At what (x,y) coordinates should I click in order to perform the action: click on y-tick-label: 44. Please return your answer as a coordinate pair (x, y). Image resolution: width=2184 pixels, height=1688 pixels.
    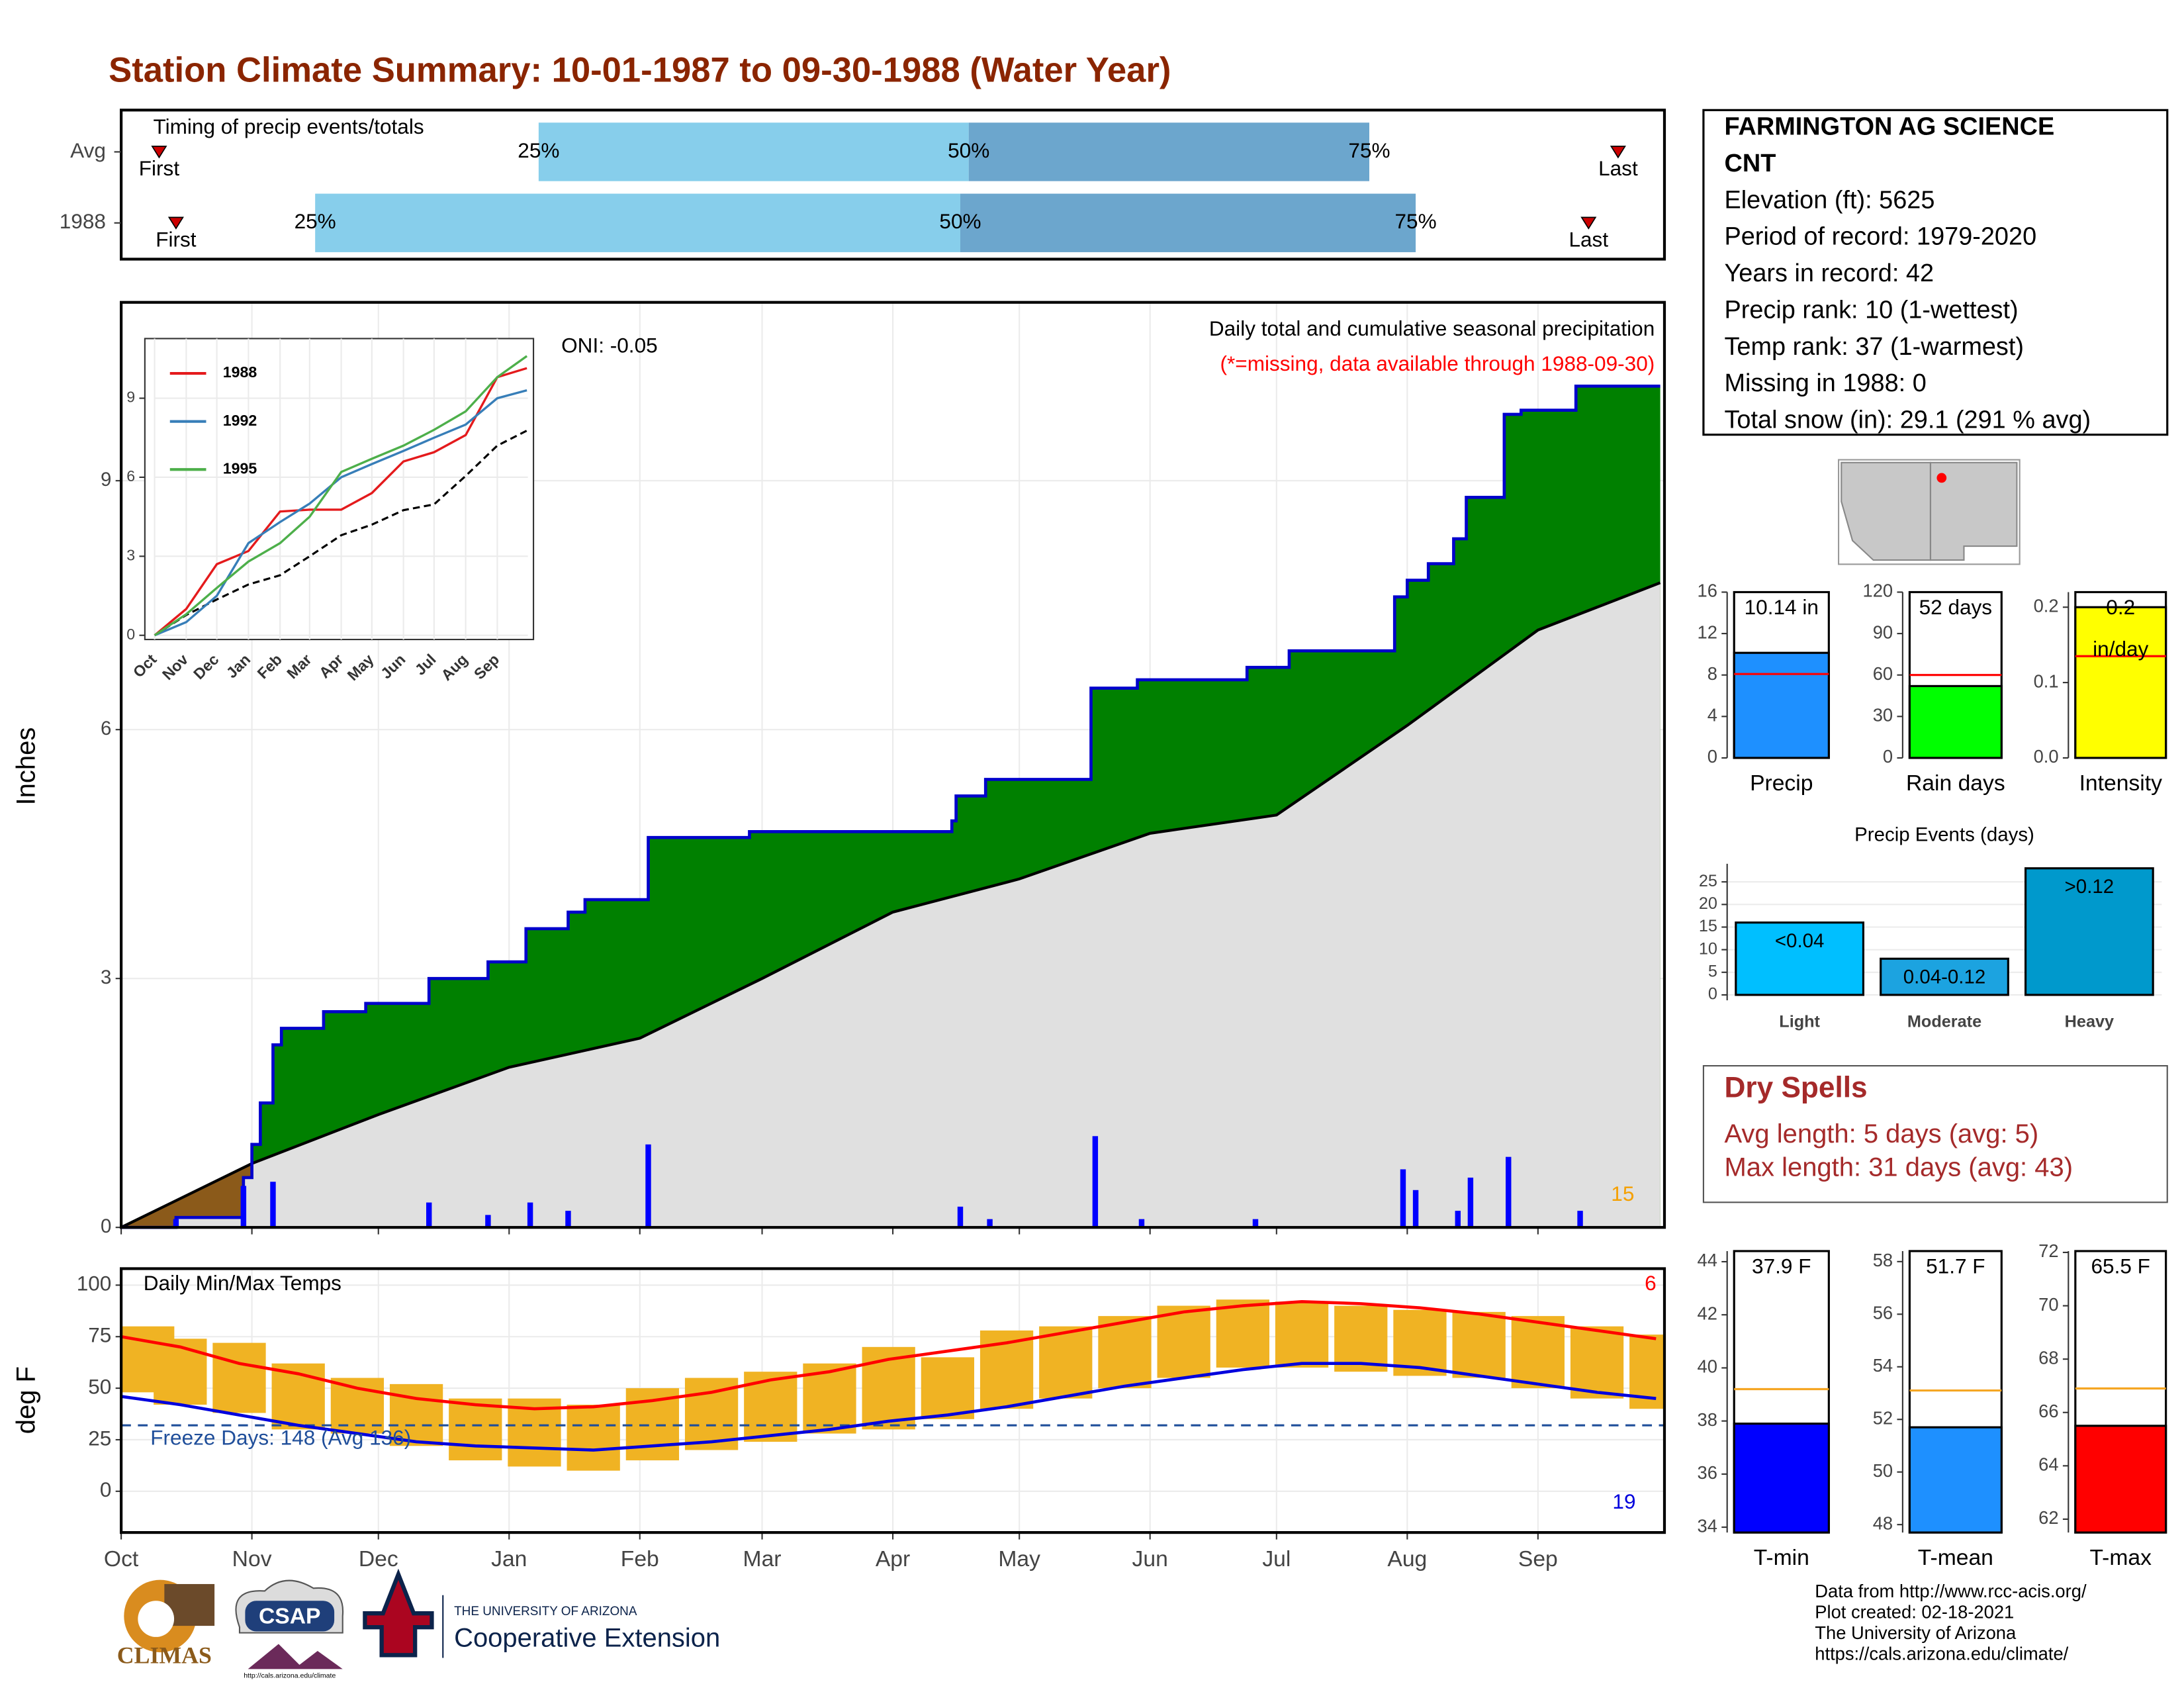
    Looking at the image, I should click on (1707, 1260).